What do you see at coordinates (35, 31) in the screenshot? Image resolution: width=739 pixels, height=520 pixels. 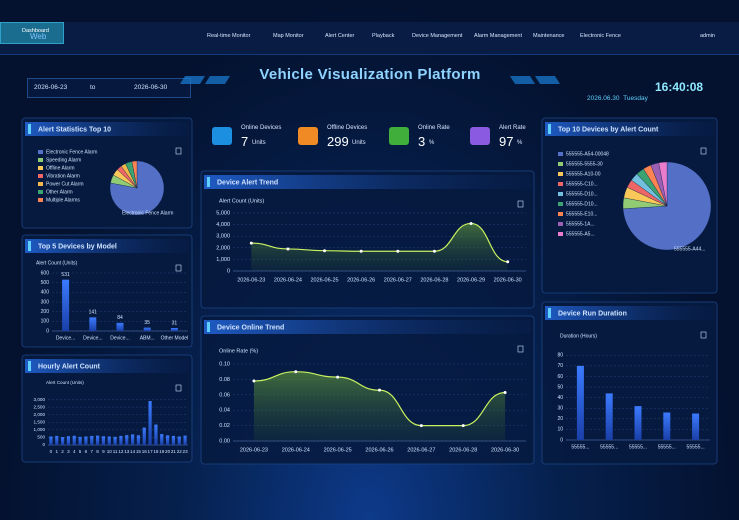 I see `nav-item: Dashboard` at bounding box center [35, 31].